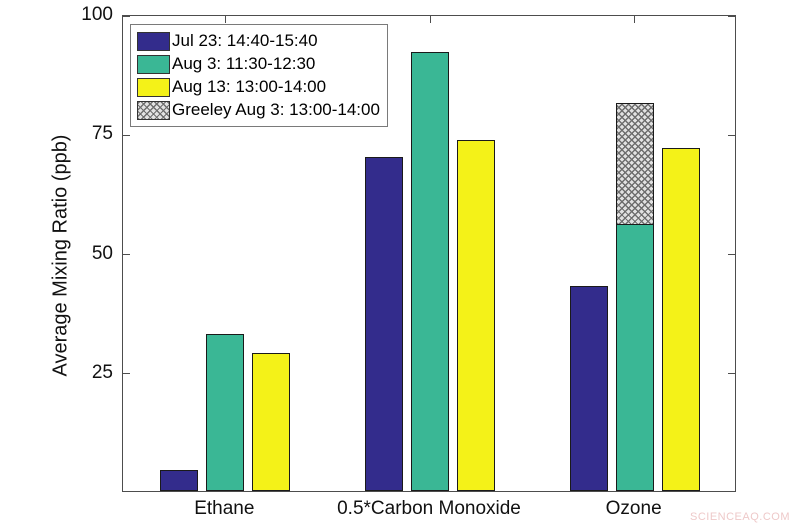 The height and width of the screenshot is (530, 800). What do you see at coordinates (244, 63) in the screenshot?
I see `legend-label: Aug 3: 11:30-12:30` at bounding box center [244, 63].